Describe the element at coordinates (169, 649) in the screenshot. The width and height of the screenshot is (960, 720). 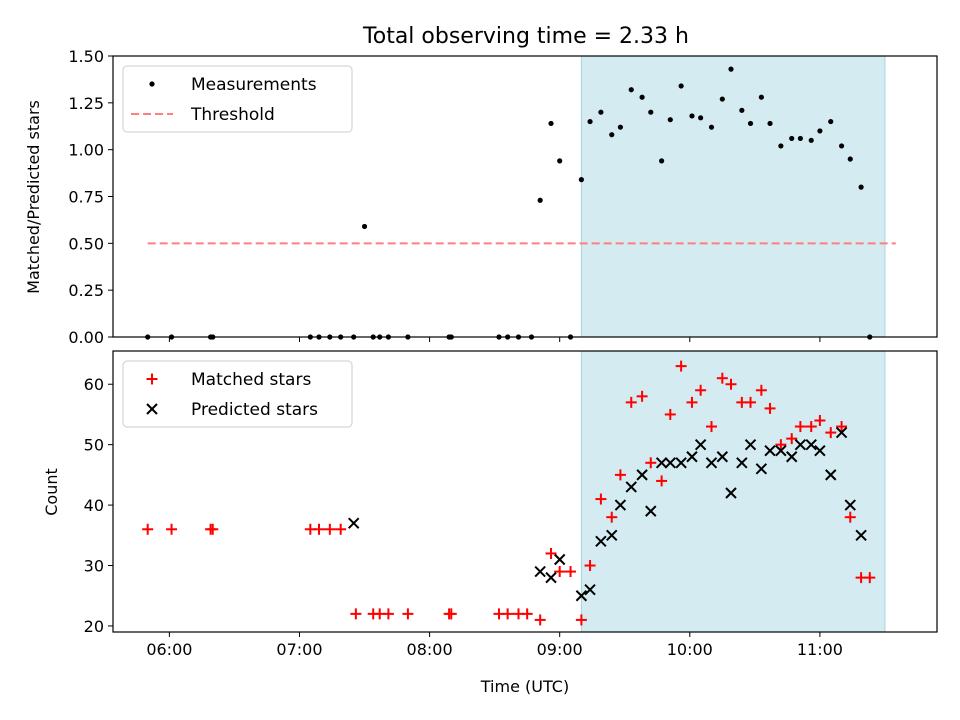
I see `bottom-xtick-label: 06:00` at that location.